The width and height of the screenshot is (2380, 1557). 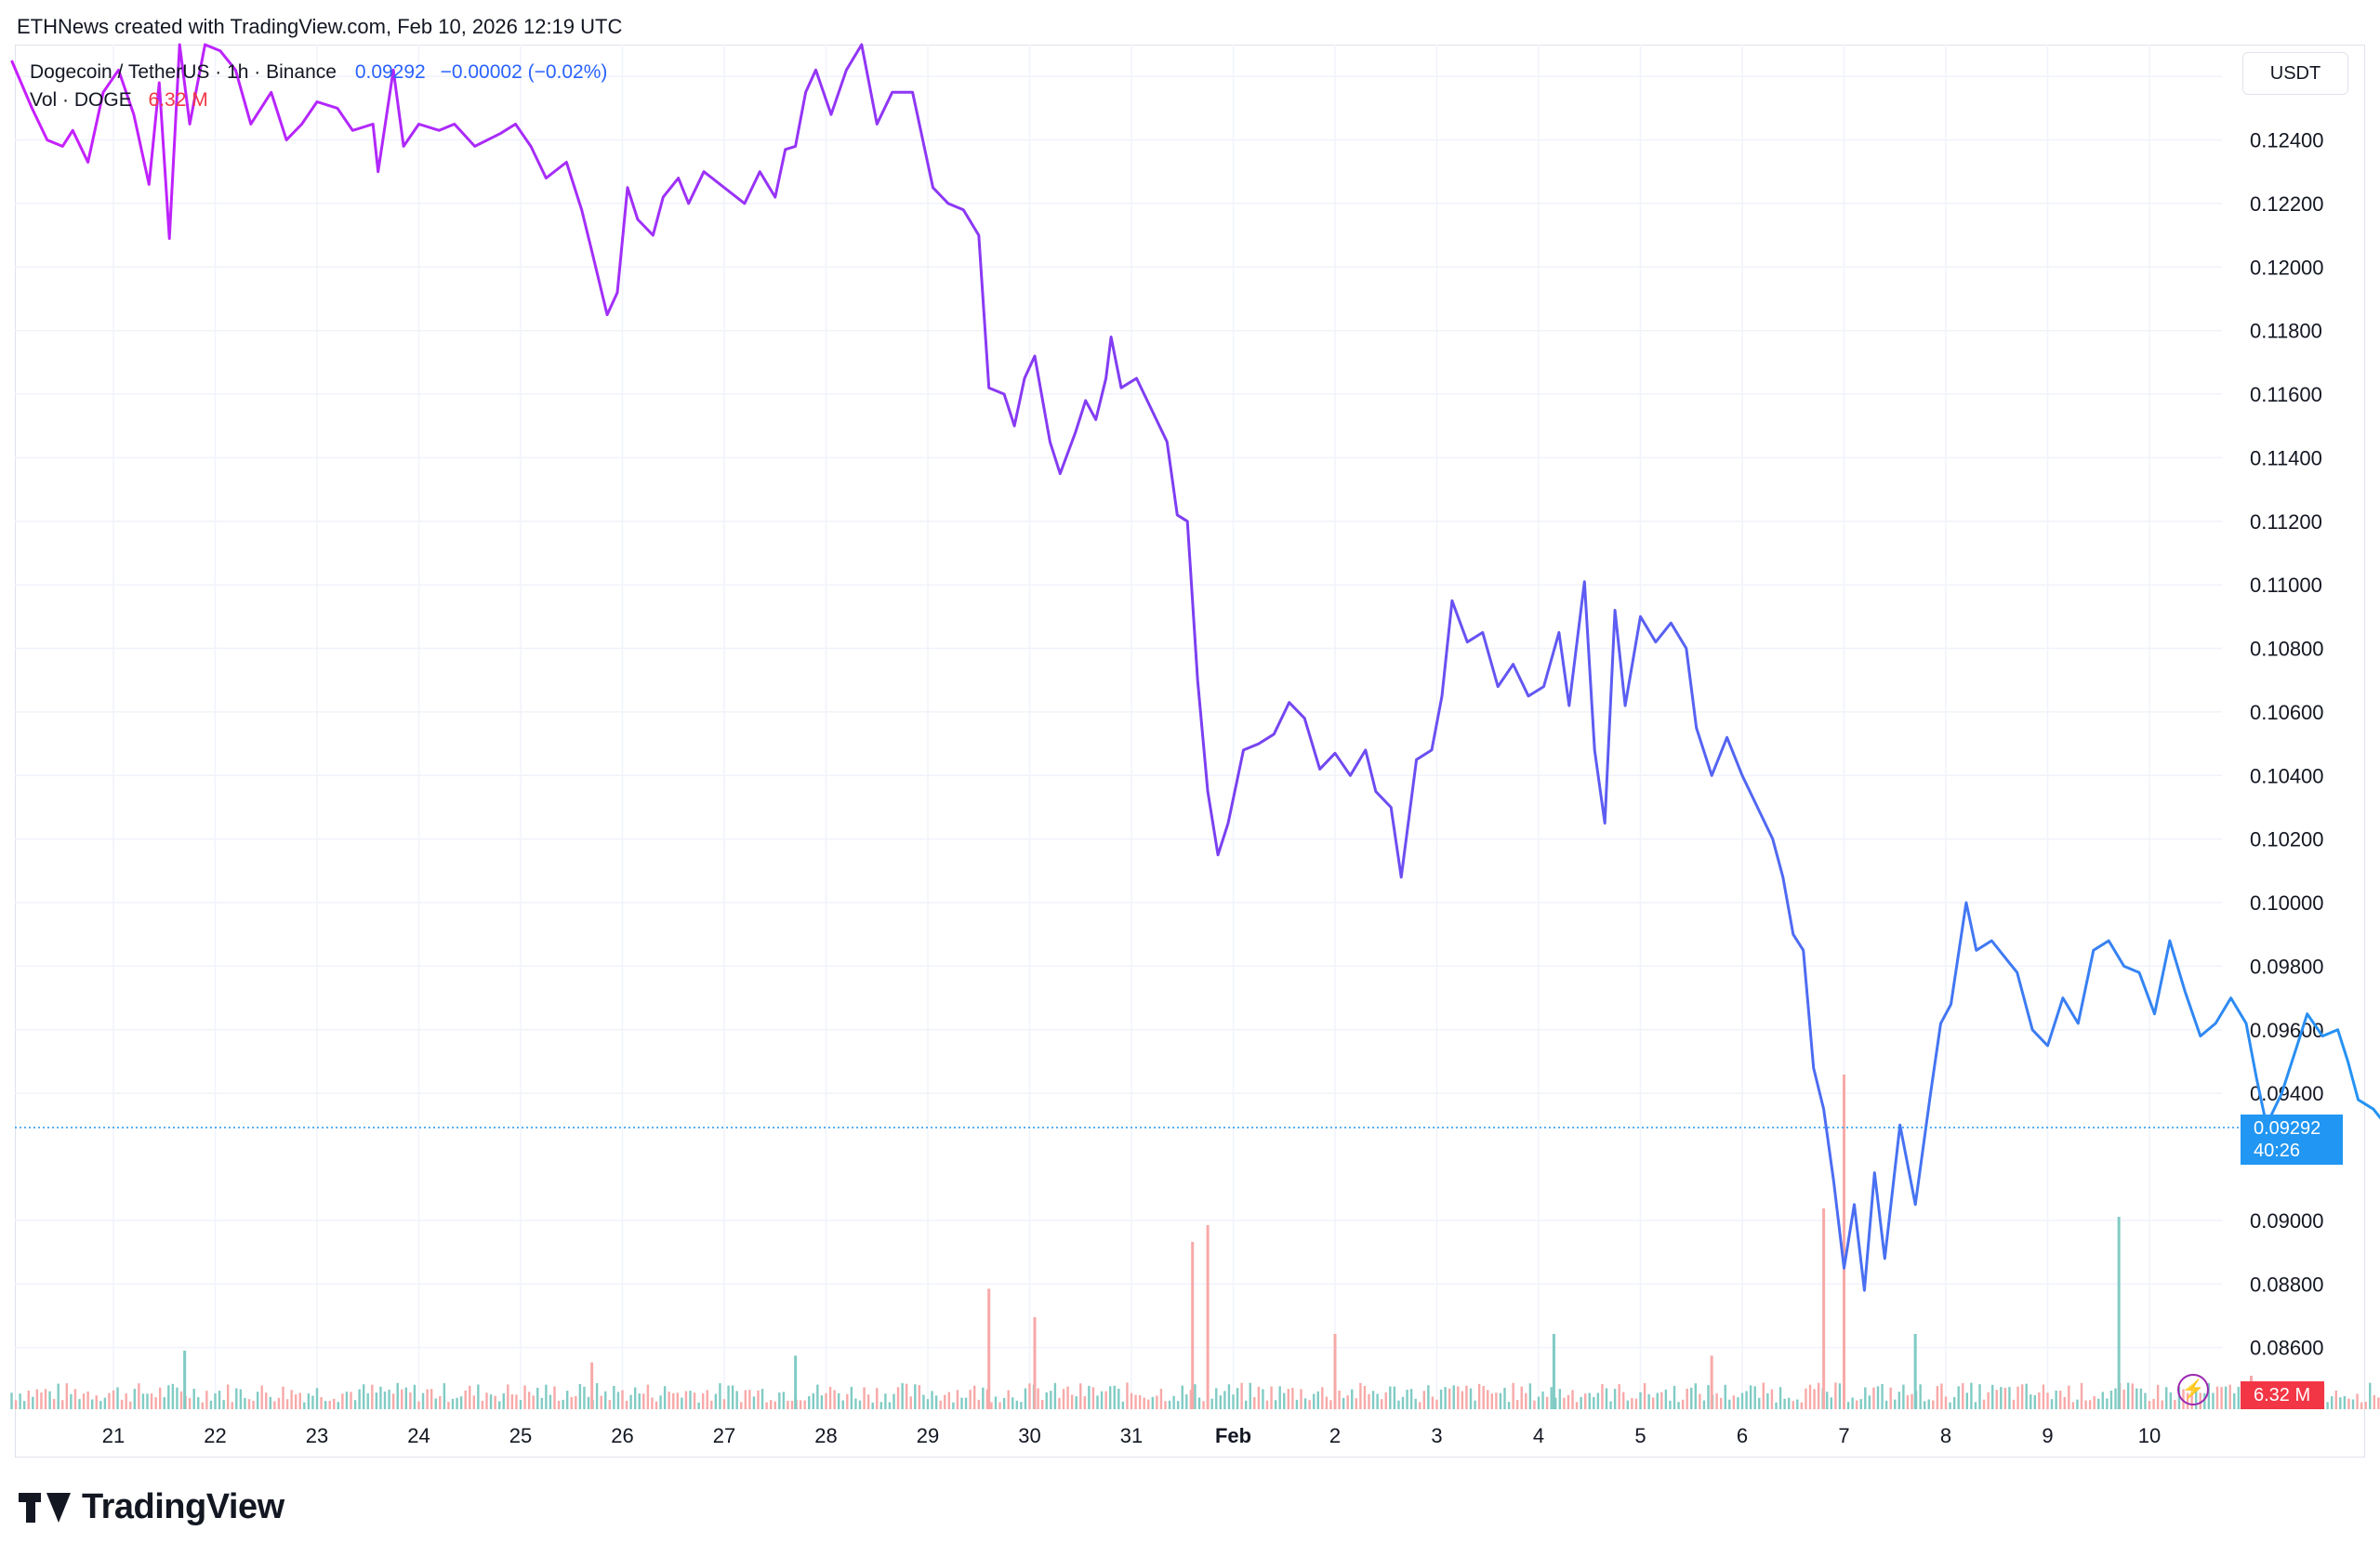 I want to click on currency-unit-button: USDT, so click(x=2295, y=74).